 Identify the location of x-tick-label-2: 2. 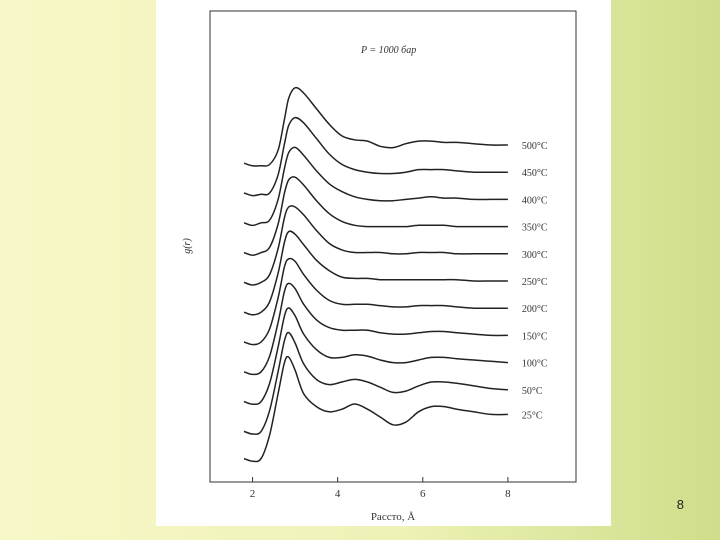
(253, 494).